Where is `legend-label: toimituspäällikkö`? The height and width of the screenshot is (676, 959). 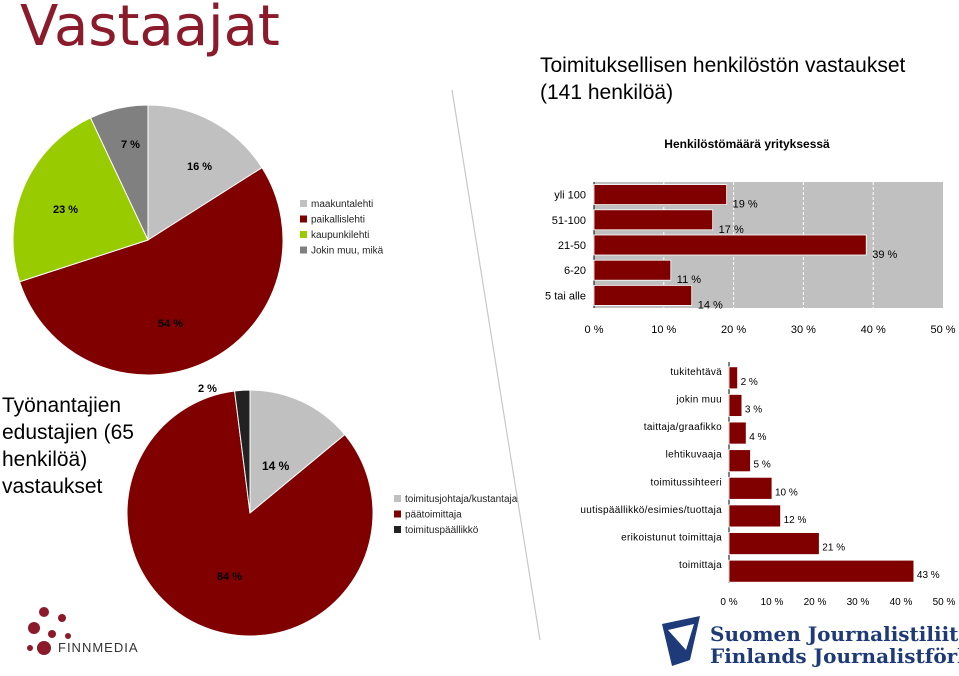
legend-label: toimituspäällikkö is located at coordinates (442, 530).